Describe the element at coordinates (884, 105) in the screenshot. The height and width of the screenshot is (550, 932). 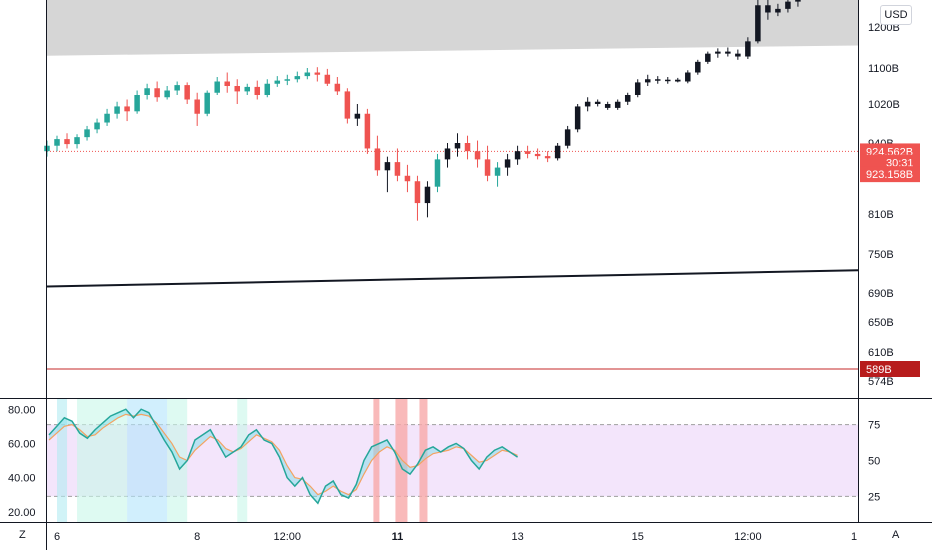
I see `price-tick-label: 1020B` at that location.